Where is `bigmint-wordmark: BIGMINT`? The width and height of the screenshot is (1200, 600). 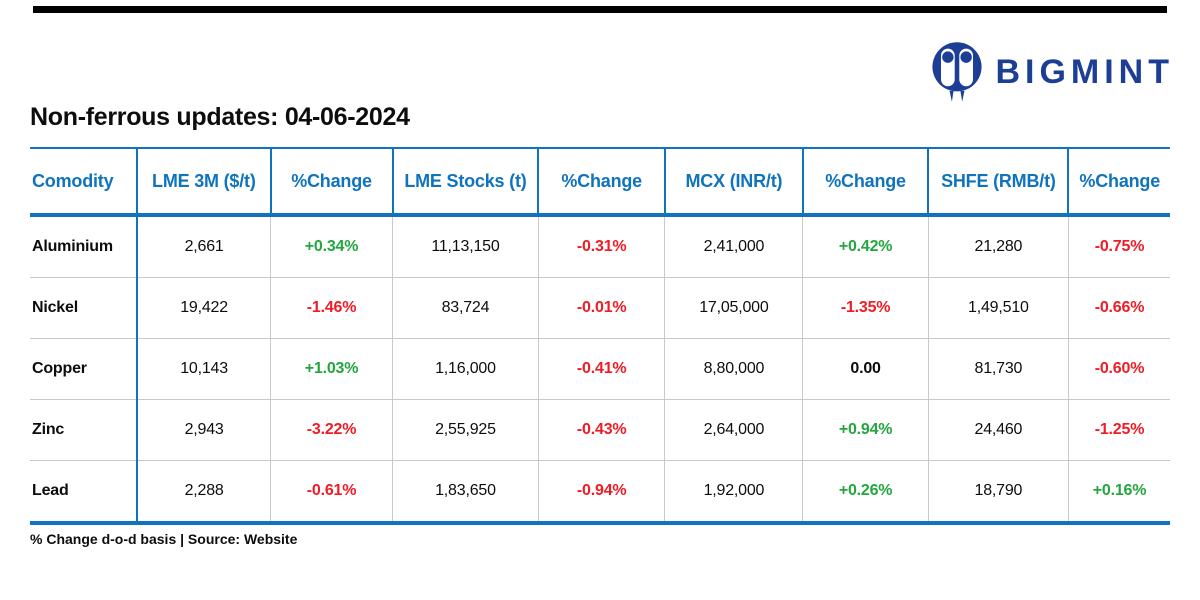 bigmint-wordmark: BIGMINT is located at coordinates (1084, 72).